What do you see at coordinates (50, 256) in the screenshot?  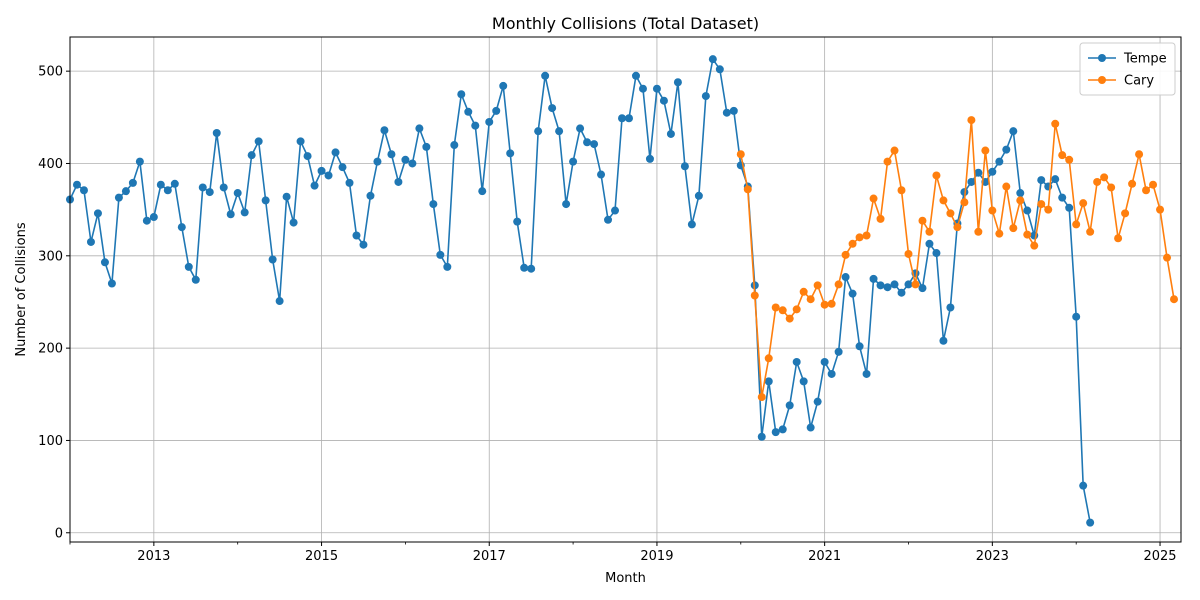 I see `y-tick-label: 300` at bounding box center [50, 256].